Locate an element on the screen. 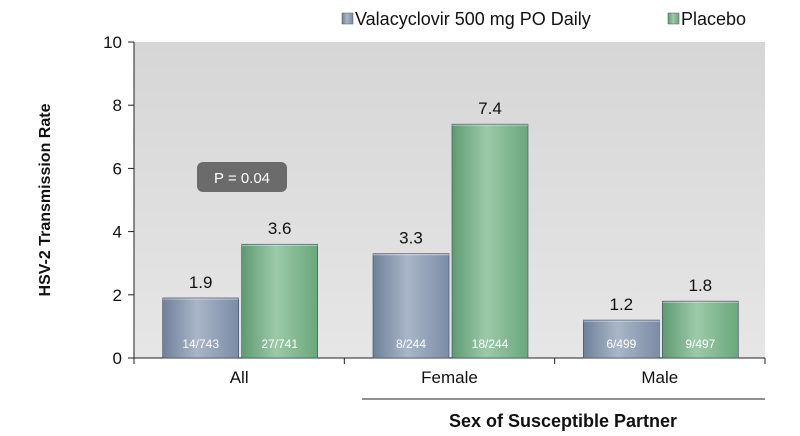 The height and width of the screenshot is (436, 800). fraction-label-placebo-female: 18/244 is located at coordinates (490, 344).